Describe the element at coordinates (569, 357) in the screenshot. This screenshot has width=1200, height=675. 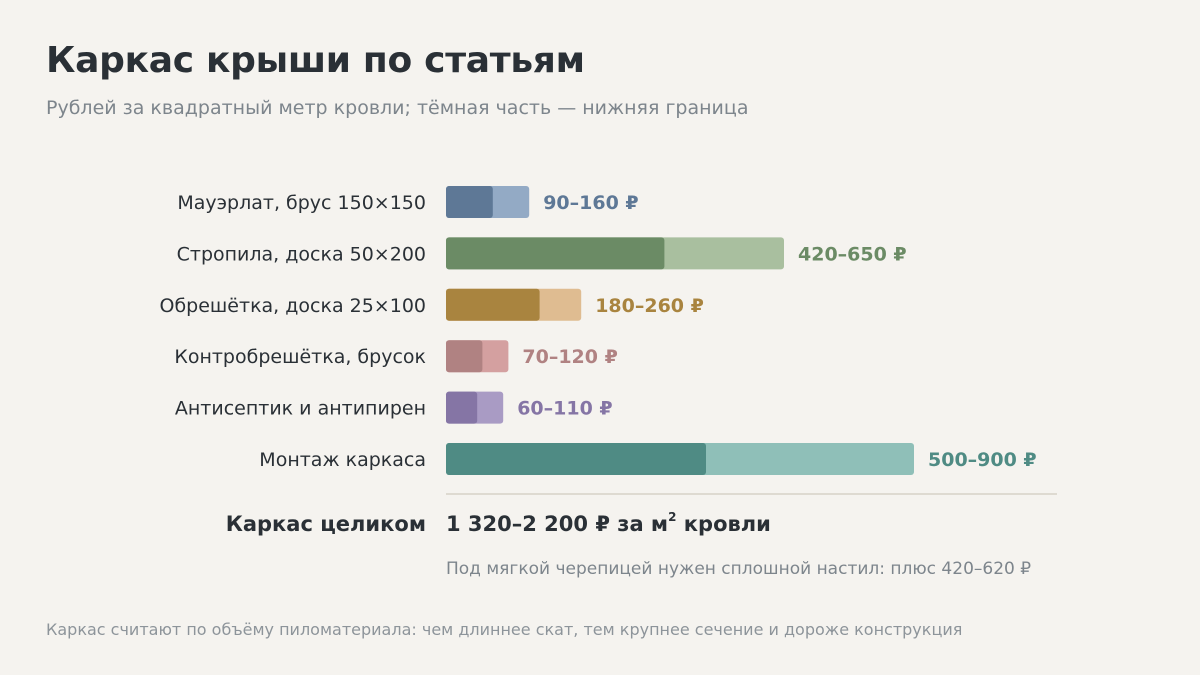
I see `value-label: 70–120 ₽` at that location.